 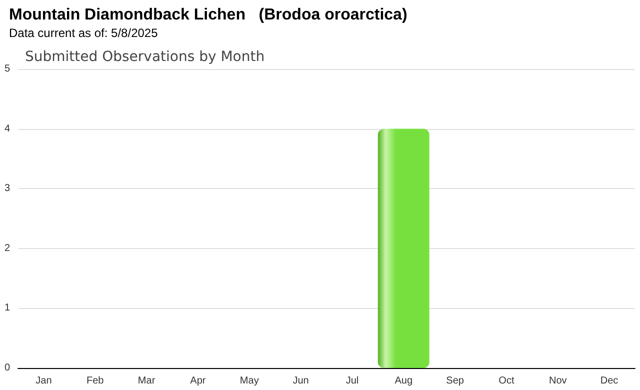 I want to click on y-tick-label: 0, so click(x=7, y=368).